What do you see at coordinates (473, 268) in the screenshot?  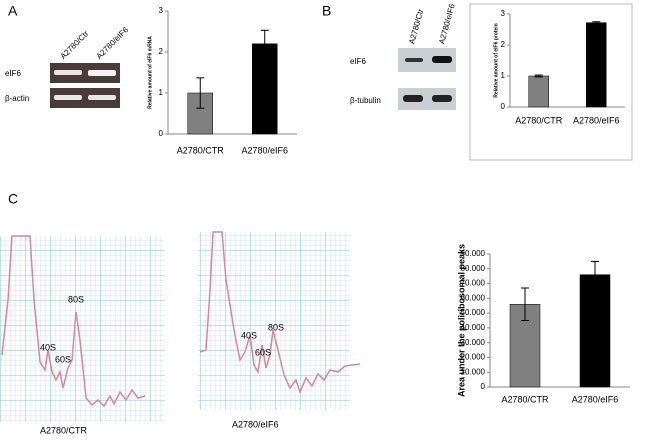 I see `y-tick-label: 80.000` at bounding box center [473, 268].